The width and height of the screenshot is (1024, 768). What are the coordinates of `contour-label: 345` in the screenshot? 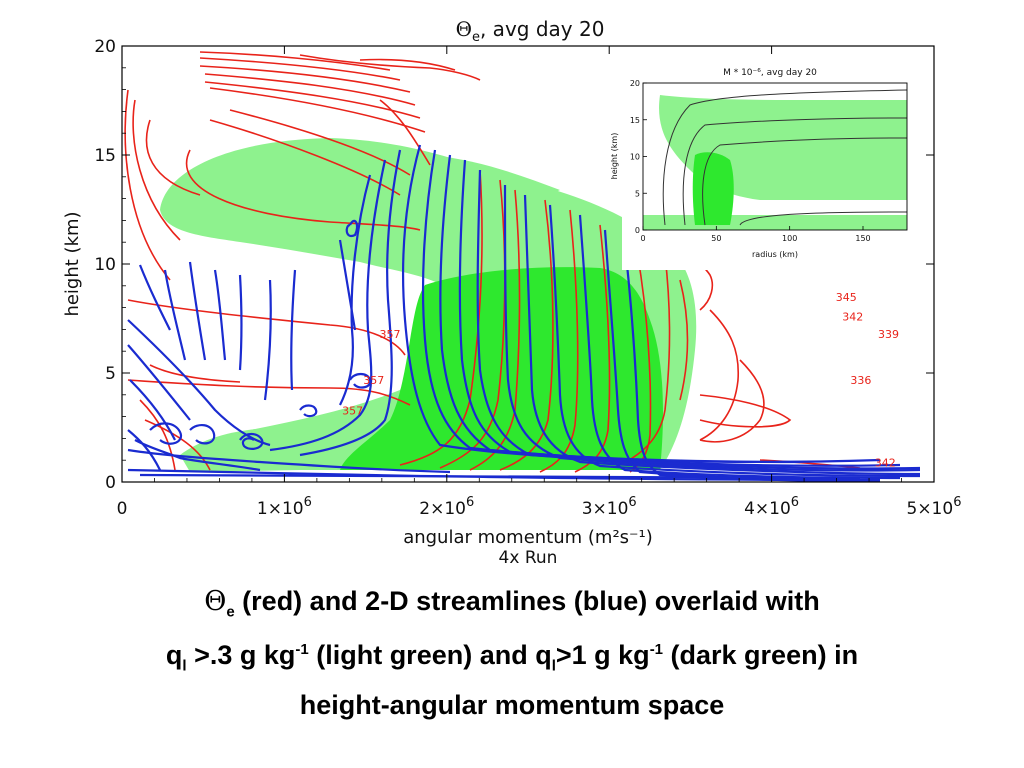 It's located at (846, 297).